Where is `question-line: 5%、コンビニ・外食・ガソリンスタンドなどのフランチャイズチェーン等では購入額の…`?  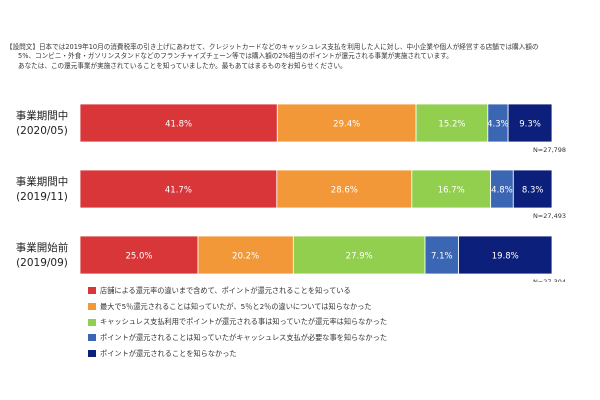 question-line: 5%、コンビニ・外食・ガソリンスタンドなどのフランチャイズチェーン等では購入額の… is located at coordinates (235, 56).